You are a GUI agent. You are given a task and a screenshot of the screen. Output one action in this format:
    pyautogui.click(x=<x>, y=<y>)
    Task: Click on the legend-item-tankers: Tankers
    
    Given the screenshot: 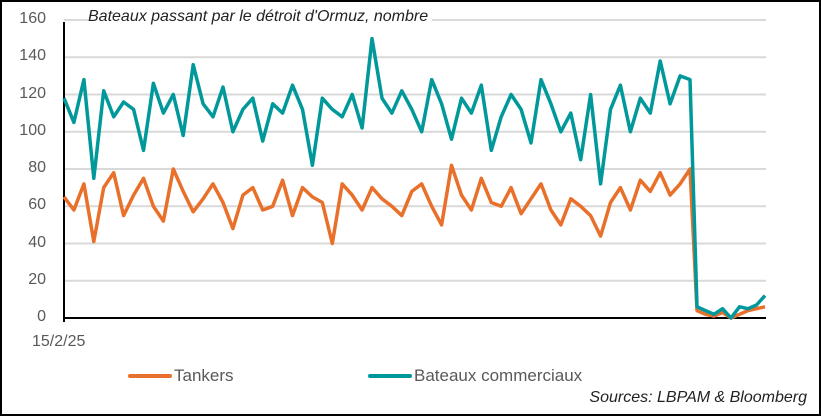 What is the action you would take?
    pyautogui.click(x=181, y=376)
    